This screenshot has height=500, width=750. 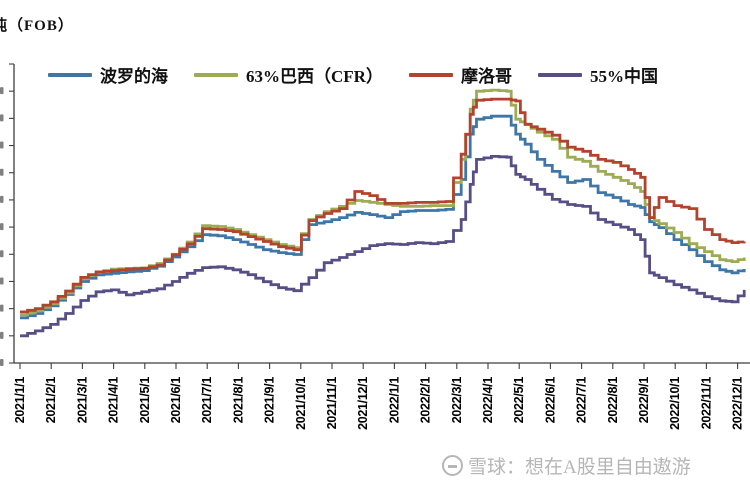 What do you see at coordinates (270, 400) in the screenshot?
I see `svg-text: 2021/9/1` at bounding box center [270, 400].